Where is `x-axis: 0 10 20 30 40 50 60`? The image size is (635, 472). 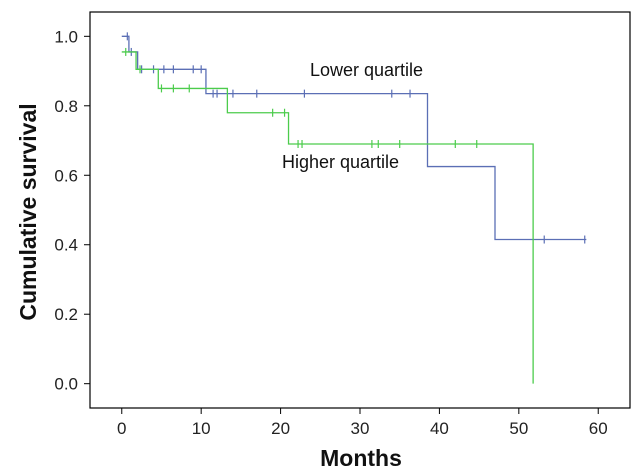 x-axis: 0 10 20 30 40 50 60 is located at coordinates (362, 423).